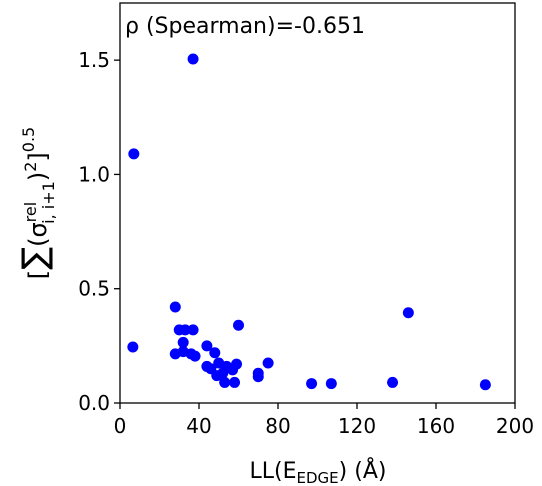  Describe the element at coordinates (38, 234) in the screenshot. I see `y-label-sigma: (σ` at that location.